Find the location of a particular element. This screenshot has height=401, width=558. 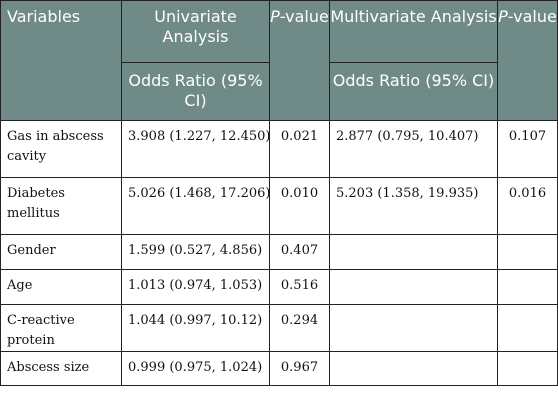

header-univariate-p-value: P-value is located at coordinates (299, 60).